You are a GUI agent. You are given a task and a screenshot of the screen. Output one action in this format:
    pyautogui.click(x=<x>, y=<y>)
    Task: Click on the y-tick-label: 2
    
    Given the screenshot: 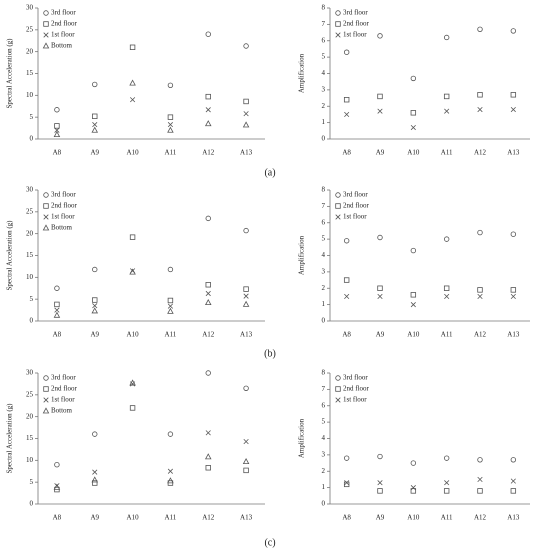 What is the action you would take?
    pyautogui.click(x=324, y=288)
    